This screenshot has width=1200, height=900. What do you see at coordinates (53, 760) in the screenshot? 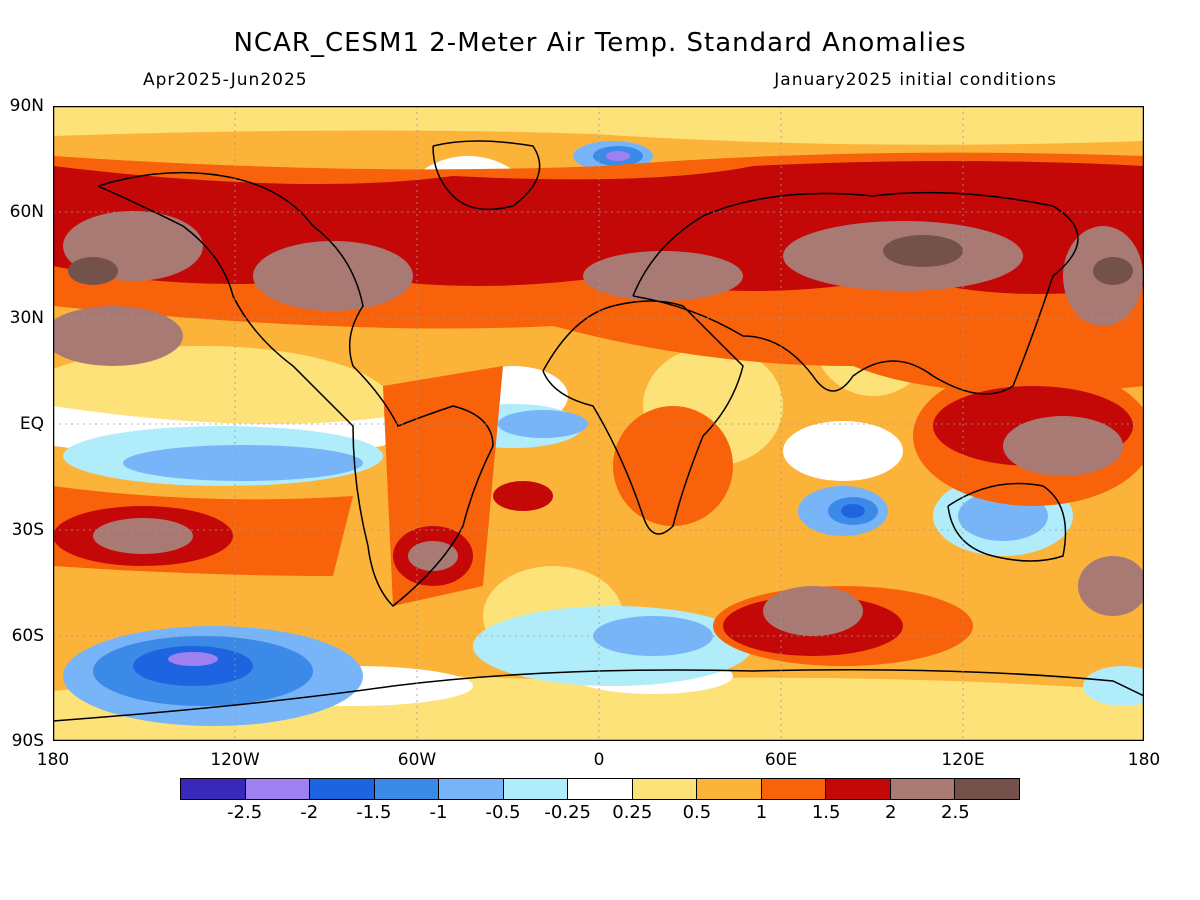
I see `lon-label-180w: 180` at bounding box center [53, 760].